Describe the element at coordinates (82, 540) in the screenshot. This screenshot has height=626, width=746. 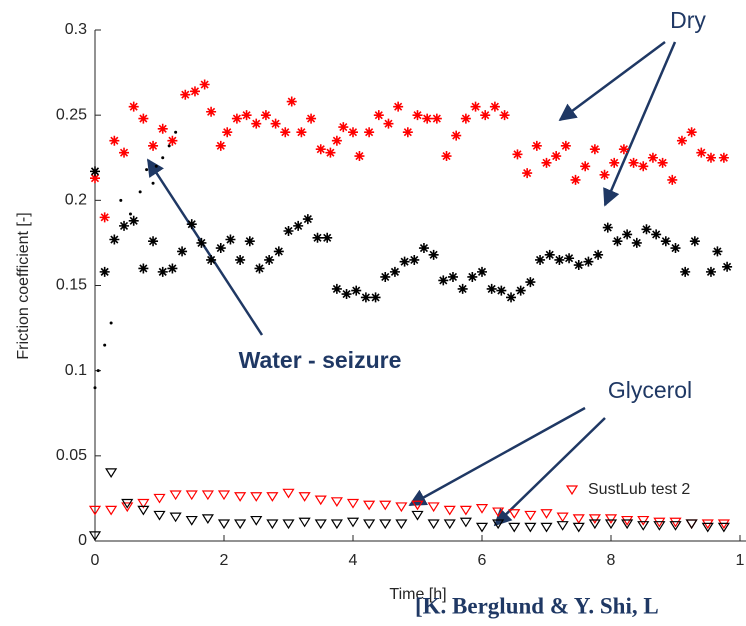
I see `y-tick-label: 0` at that location.